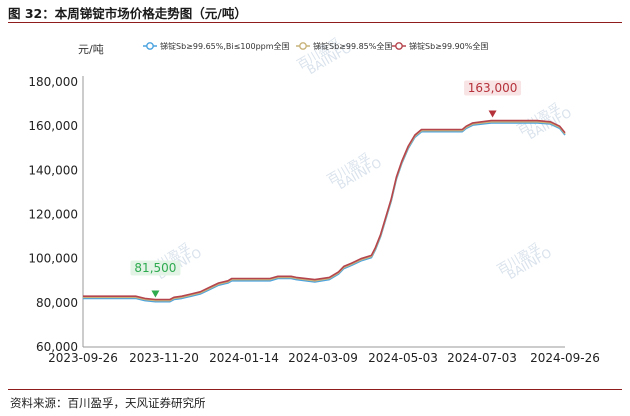 This screenshot has height=416, width=630. I want to click on x-tick-label: 2024-05-03, so click(403, 358).